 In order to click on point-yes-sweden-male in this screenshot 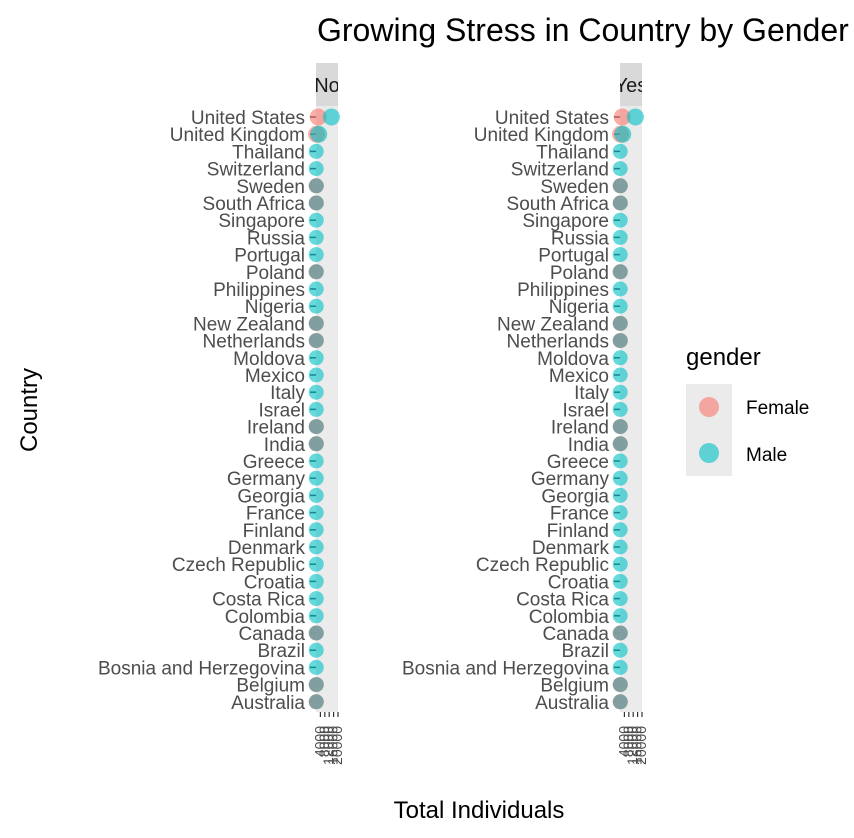, I will do `click(620, 186)`.